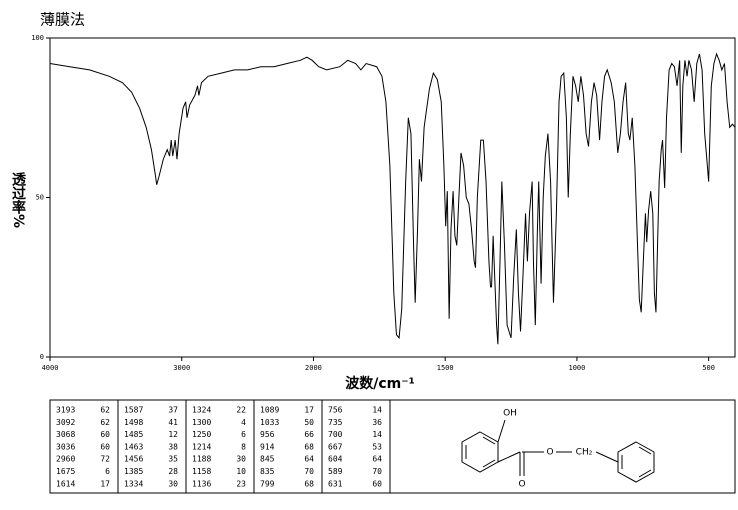 The height and width of the screenshot is (510, 738). Describe the element at coordinates (335, 483) in the screenshot. I see `peak-wavenumber: 631` at that location.